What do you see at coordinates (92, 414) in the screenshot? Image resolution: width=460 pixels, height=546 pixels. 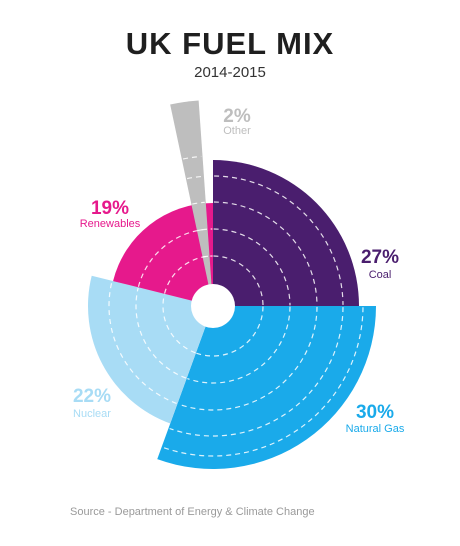 I see `name-label-nuclear: Nuclear` at bounding box center [92, 414].